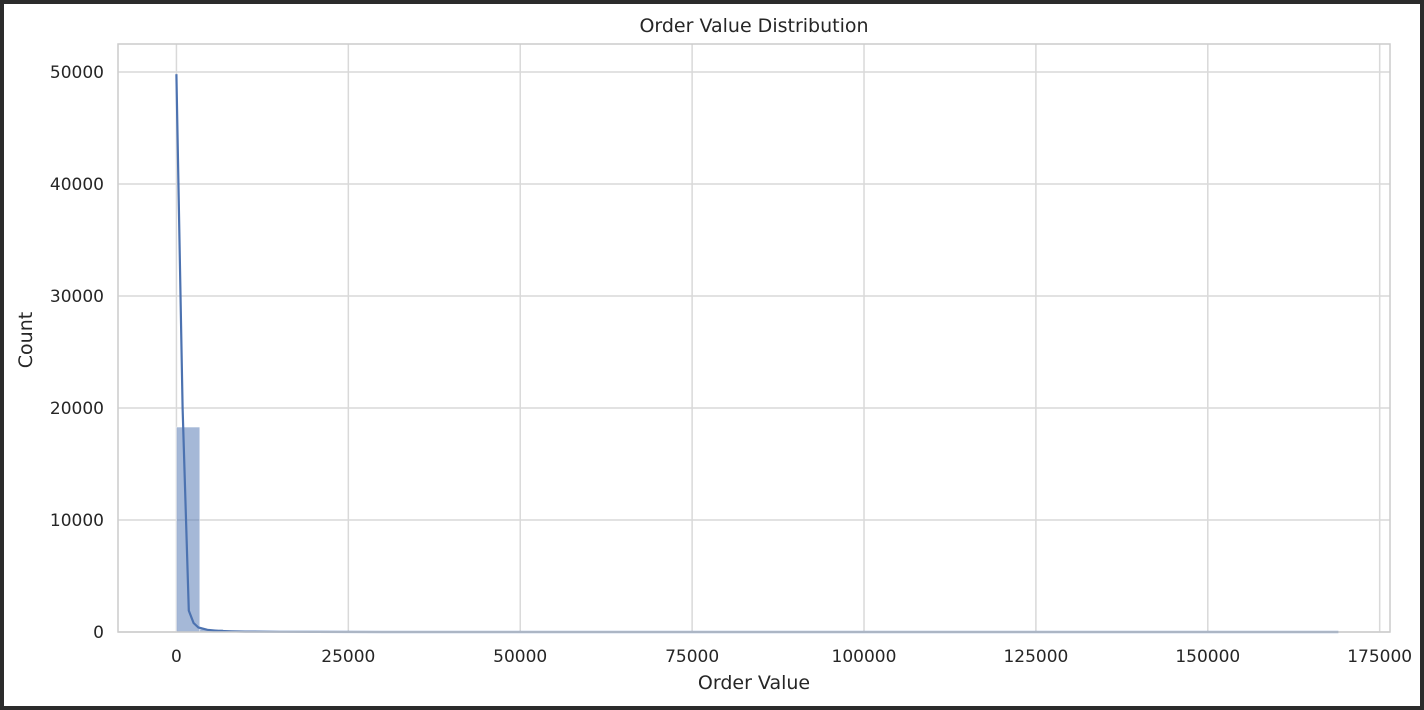 This screenshot has width=1424, height=710. Describe the element at coordinates (77, 297) in the screenshot. I see `y-tick-label: 30000` at that location.